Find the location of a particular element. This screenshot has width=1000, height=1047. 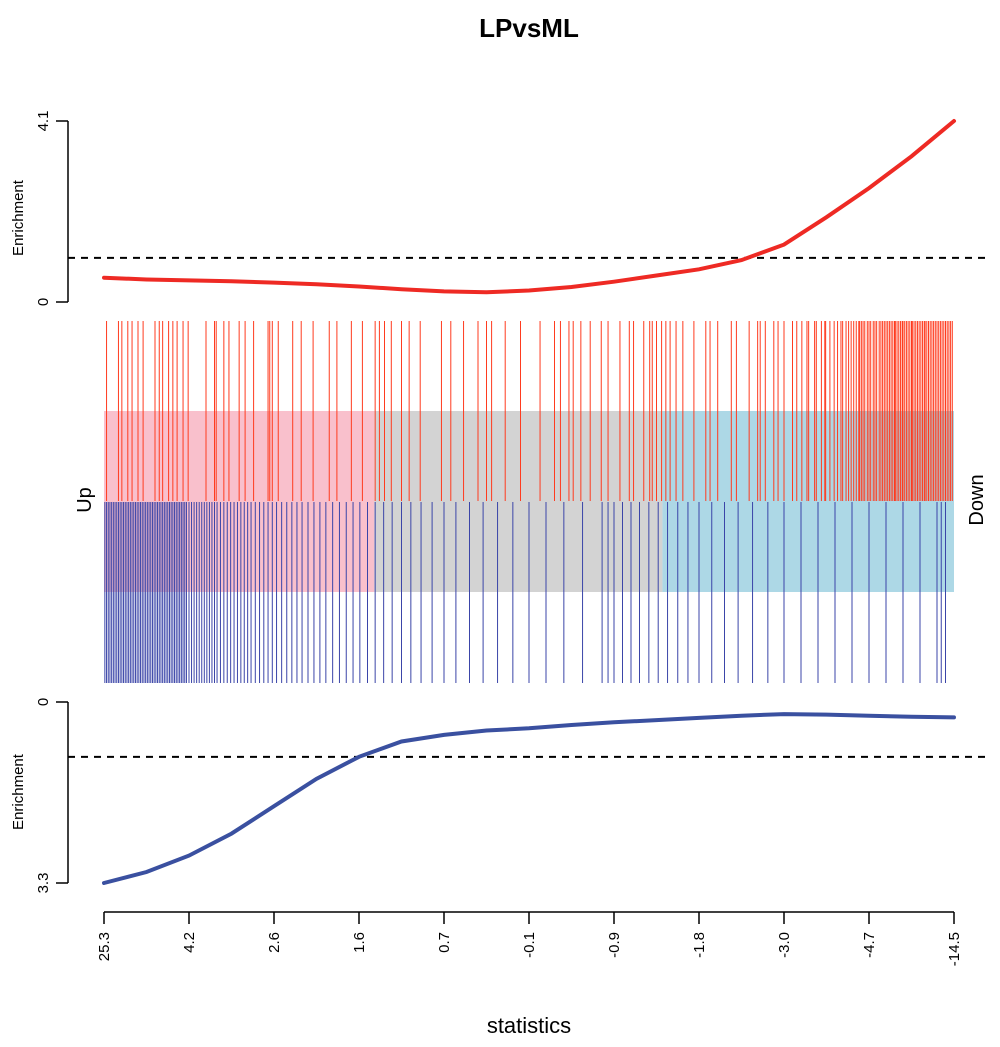

up-side-label: Up is located at coordinates (85, 500).